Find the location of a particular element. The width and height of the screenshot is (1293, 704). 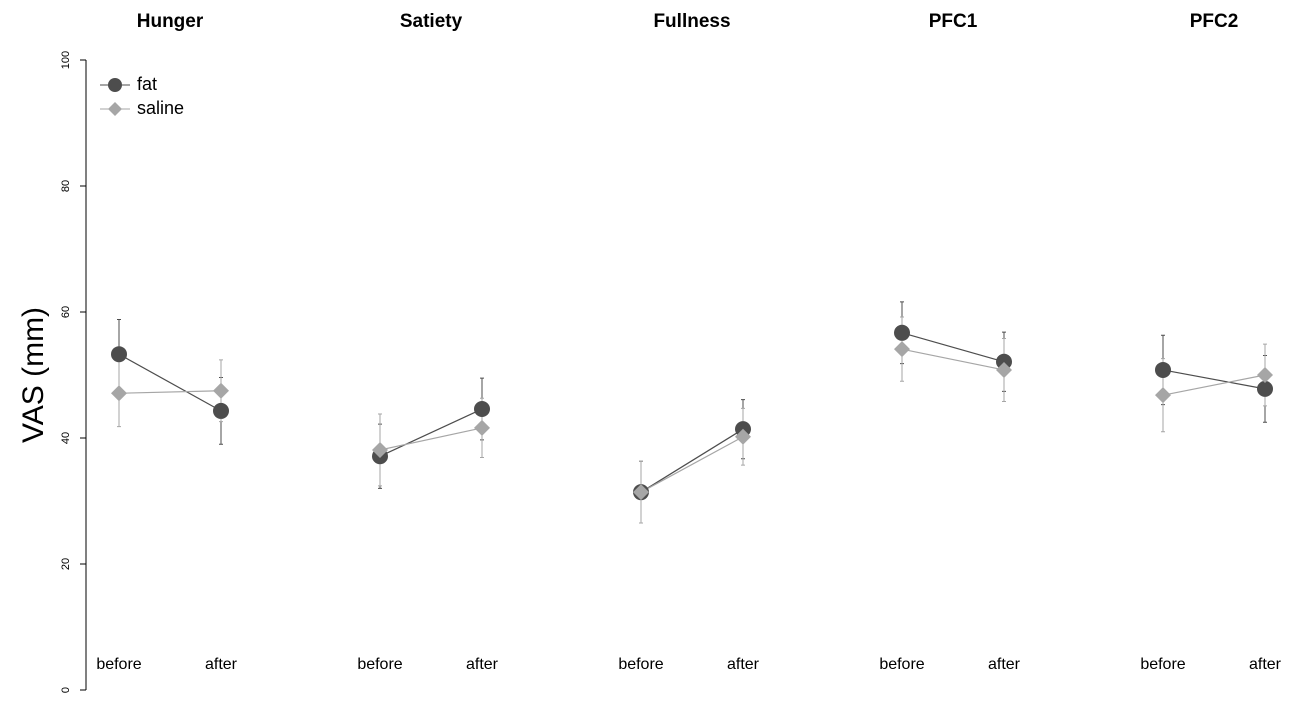

y-tick-label: 20 is located at coordinates (66, 564).